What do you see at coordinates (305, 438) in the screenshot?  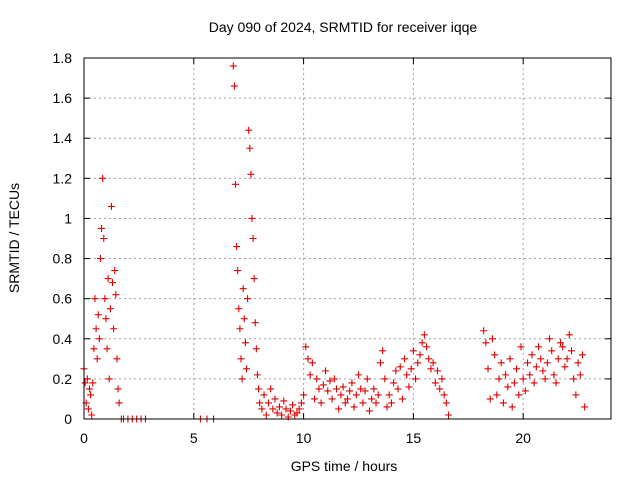 I see `x-axis-tick-labels: 0 5 10 15 20` at bounding box center [305, 438].